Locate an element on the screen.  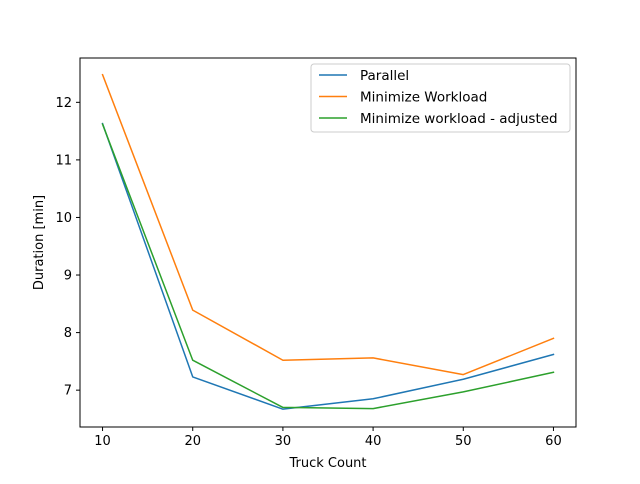
y-axis-label: Duration [min] is located at coordinates (39, 242).